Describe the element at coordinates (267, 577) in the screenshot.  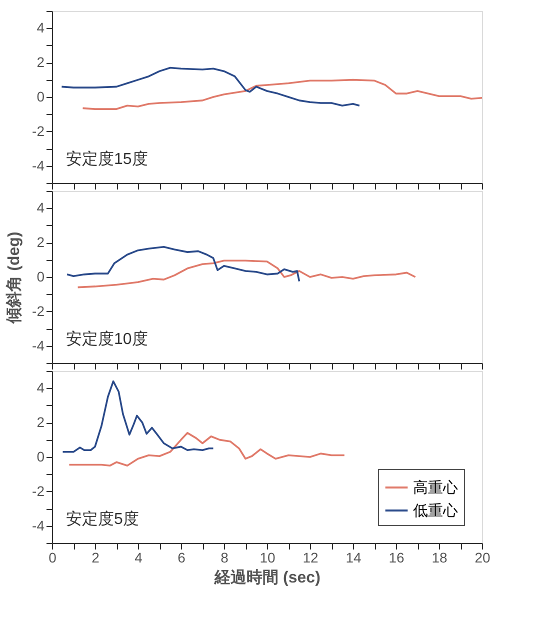
I see `x-axis-title: 経過時間 (sec)` at that location.